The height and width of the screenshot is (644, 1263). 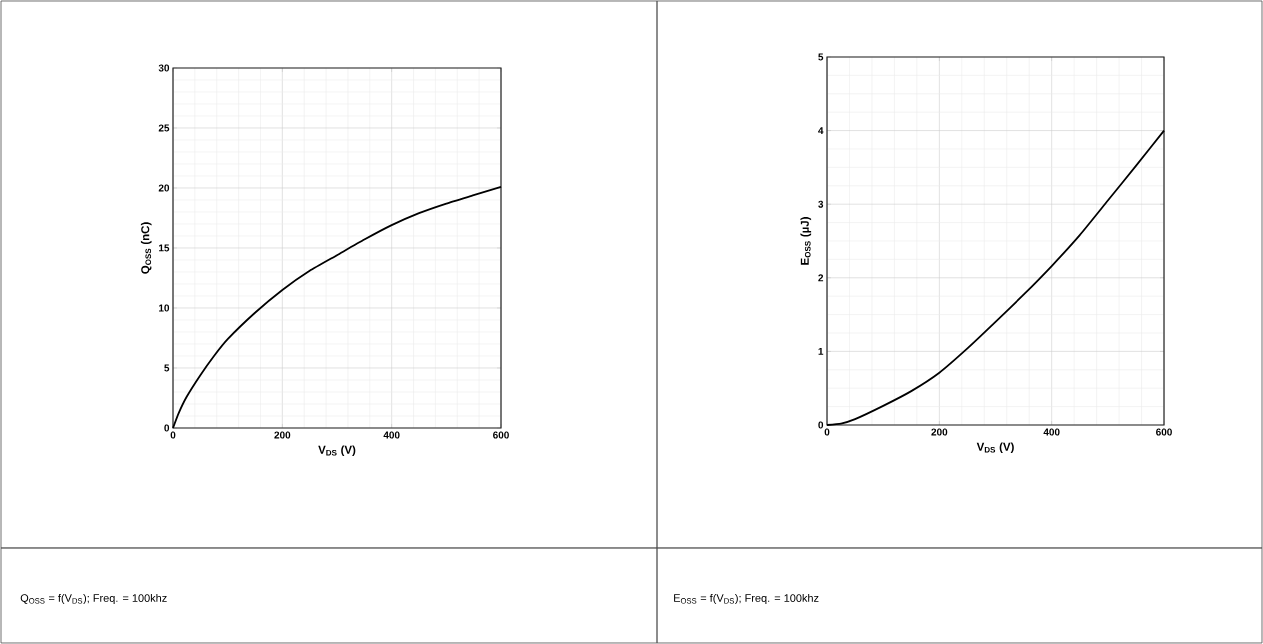 I want to click on y-tick-label: 1, so click(x=821, y=351).